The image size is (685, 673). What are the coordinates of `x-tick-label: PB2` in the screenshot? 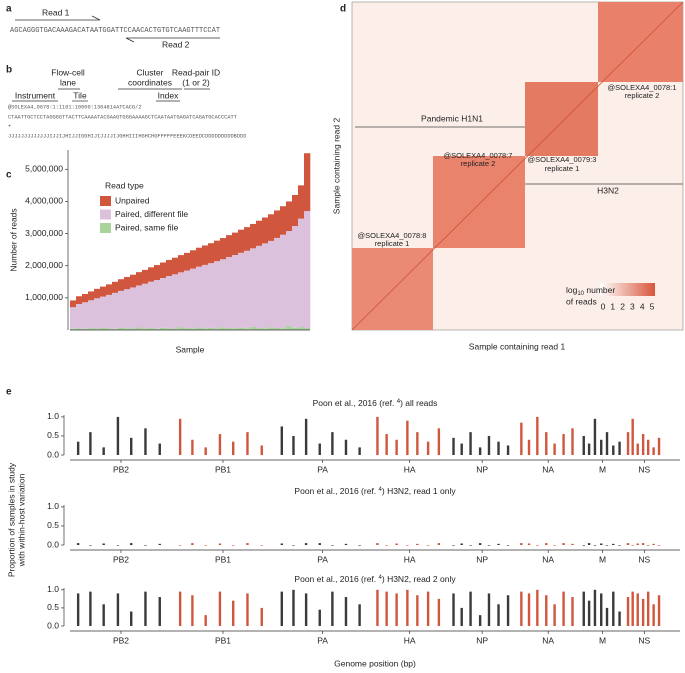 It's located at (121, 469).